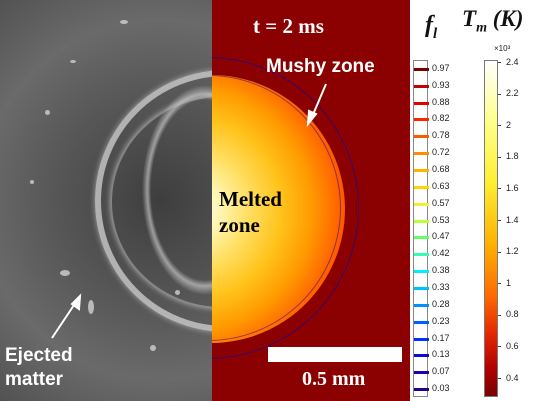 This screenshot has height=401, width=545. Describe the element at coordinates (250, 212) in the screenshot. I see `melted-zone-label: Melted zone` at that location.